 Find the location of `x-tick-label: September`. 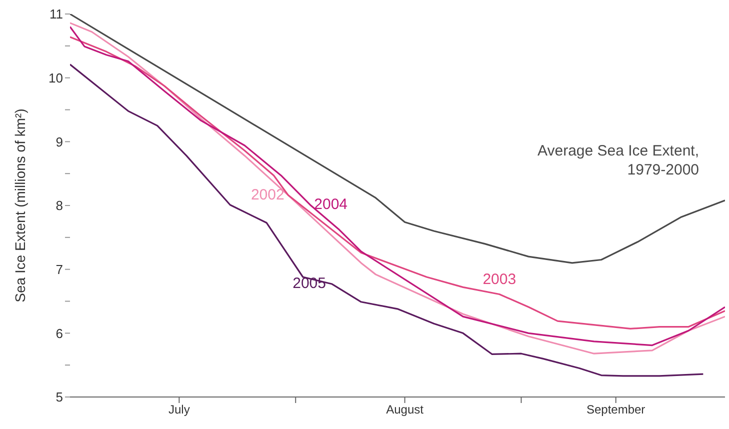

x-tick-label: September is located at coordinates (616, 409).